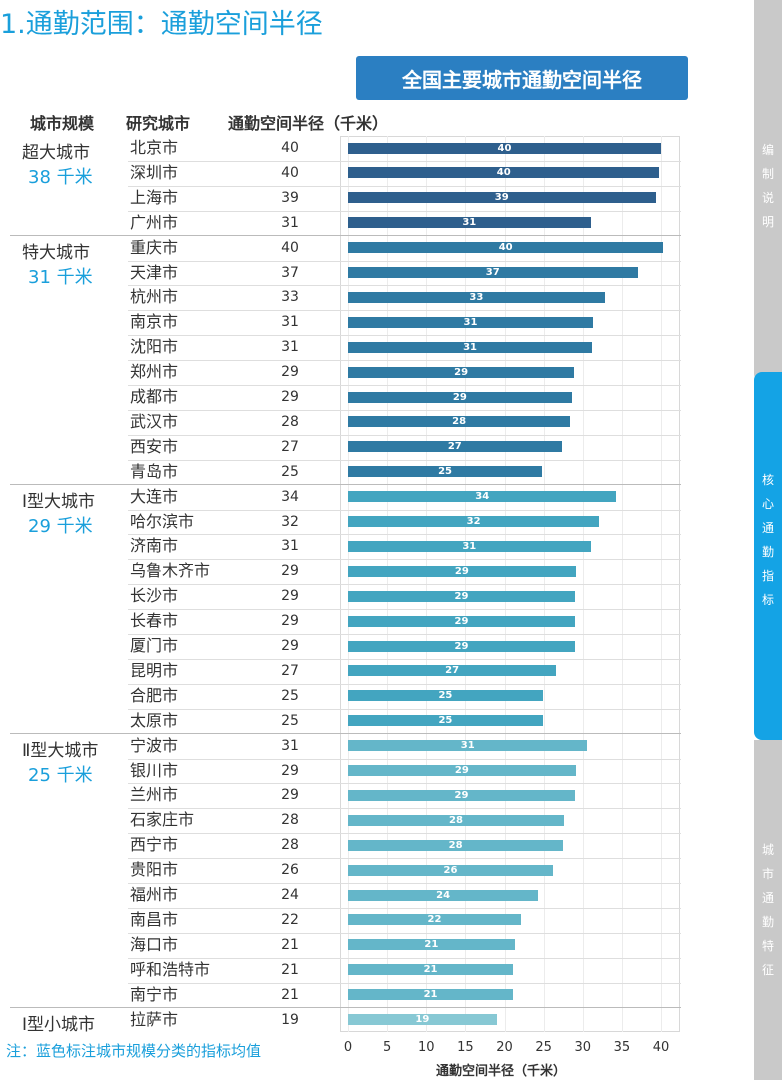  What do you see at coordinates (767, 198) in the screenshot?
I see `sidebar-char: 说` at bounding box center [767, 198].